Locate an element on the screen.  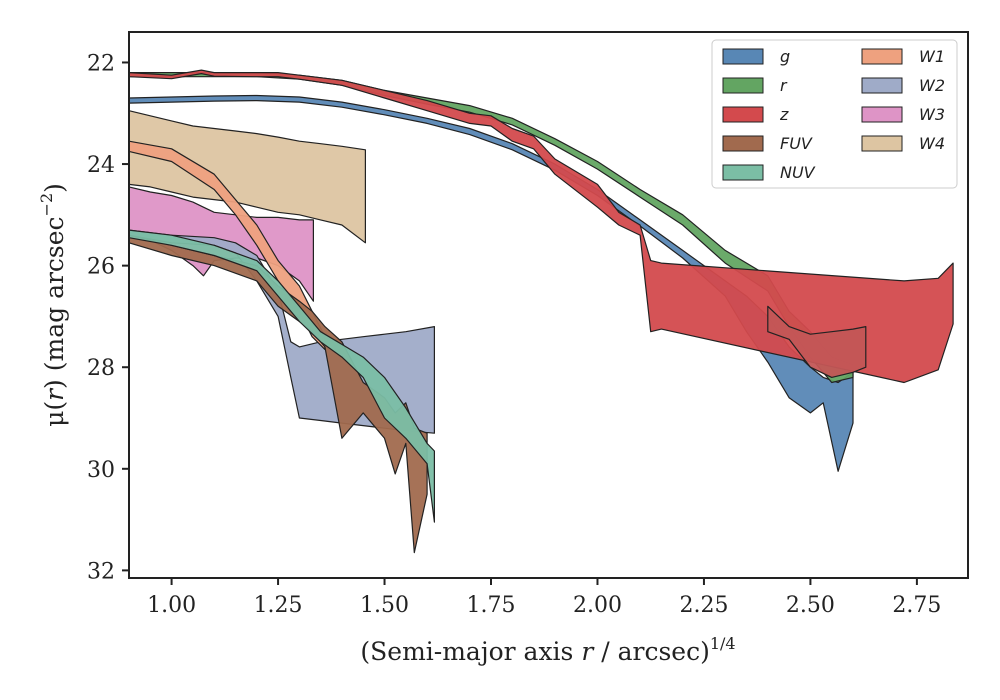
legend-swatch-nuv is located at coordinates (743, 172).